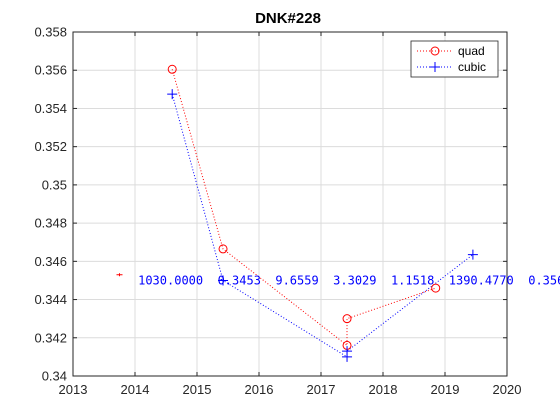 This screenshot has width=560, height=420. I want to click on x-tick-label: 2014, so click(135, 389).